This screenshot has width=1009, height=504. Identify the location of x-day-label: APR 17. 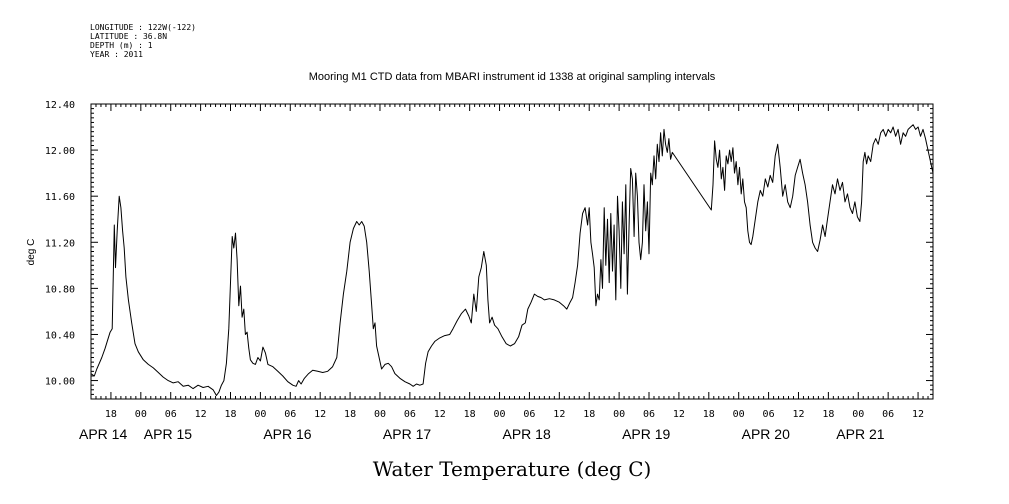
(407, 434).